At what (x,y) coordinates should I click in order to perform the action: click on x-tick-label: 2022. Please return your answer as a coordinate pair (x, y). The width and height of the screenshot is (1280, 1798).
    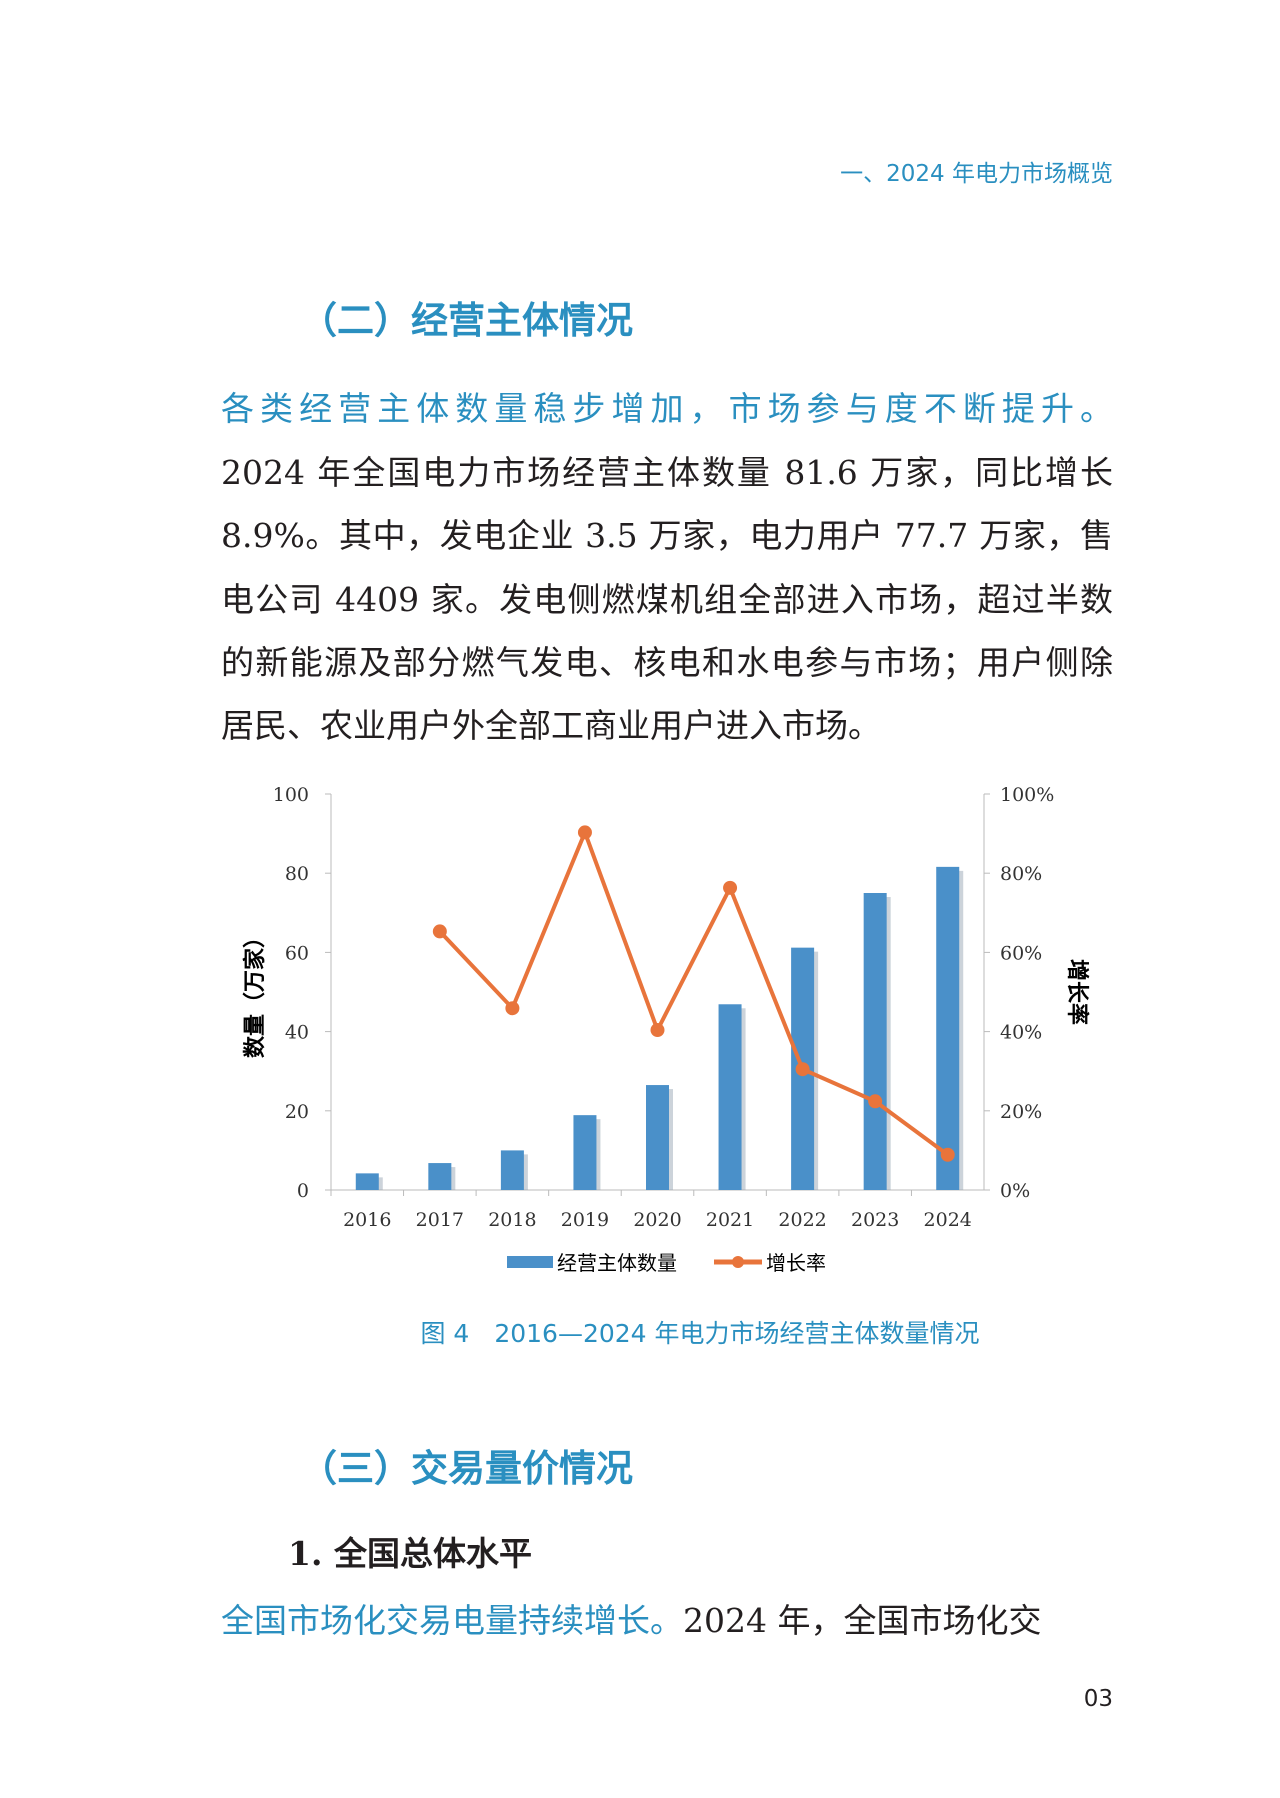
    Looking at the image, I should click on (802, 1220).